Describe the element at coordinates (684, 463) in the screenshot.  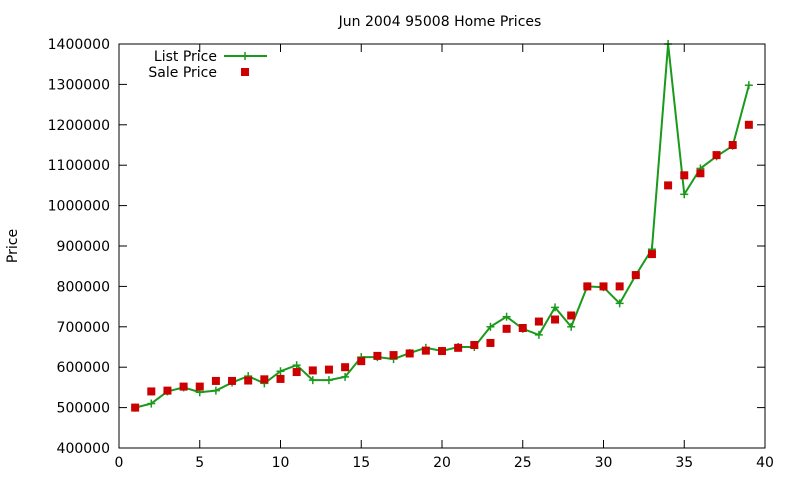
I see `x-tick-label: 35` at that location.